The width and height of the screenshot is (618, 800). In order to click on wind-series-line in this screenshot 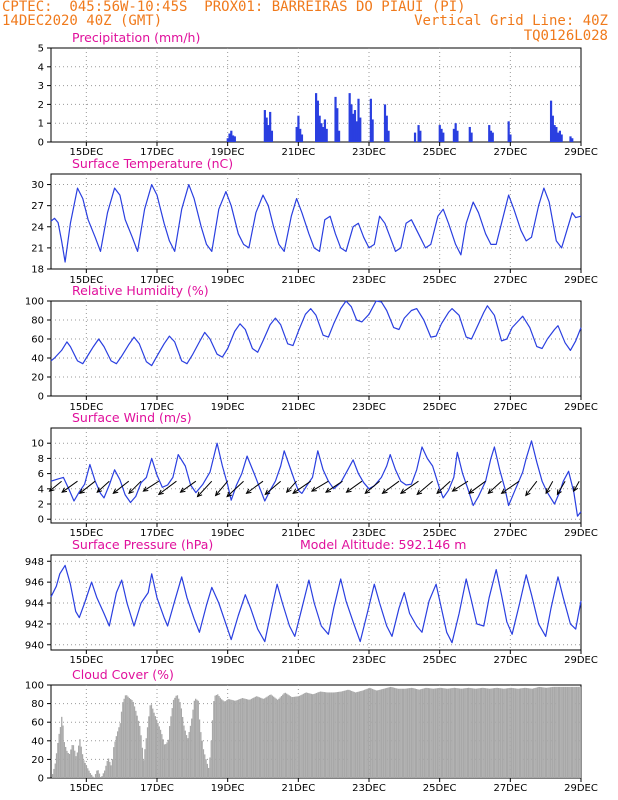, I will do `click(316, 478)`.